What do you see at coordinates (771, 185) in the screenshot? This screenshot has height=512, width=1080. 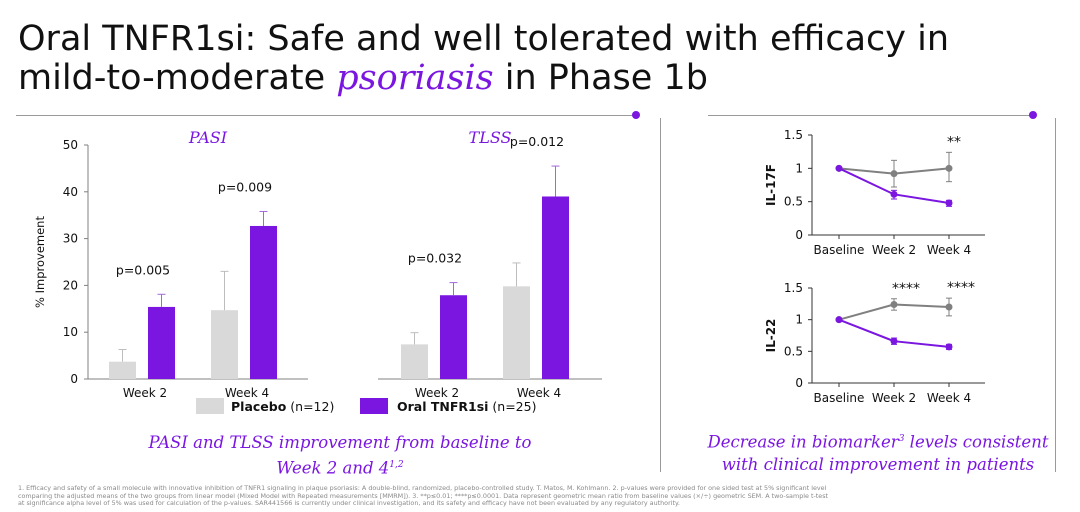 I see `line-y-axis-label: IL-17F` at bounding box center [771, 185].